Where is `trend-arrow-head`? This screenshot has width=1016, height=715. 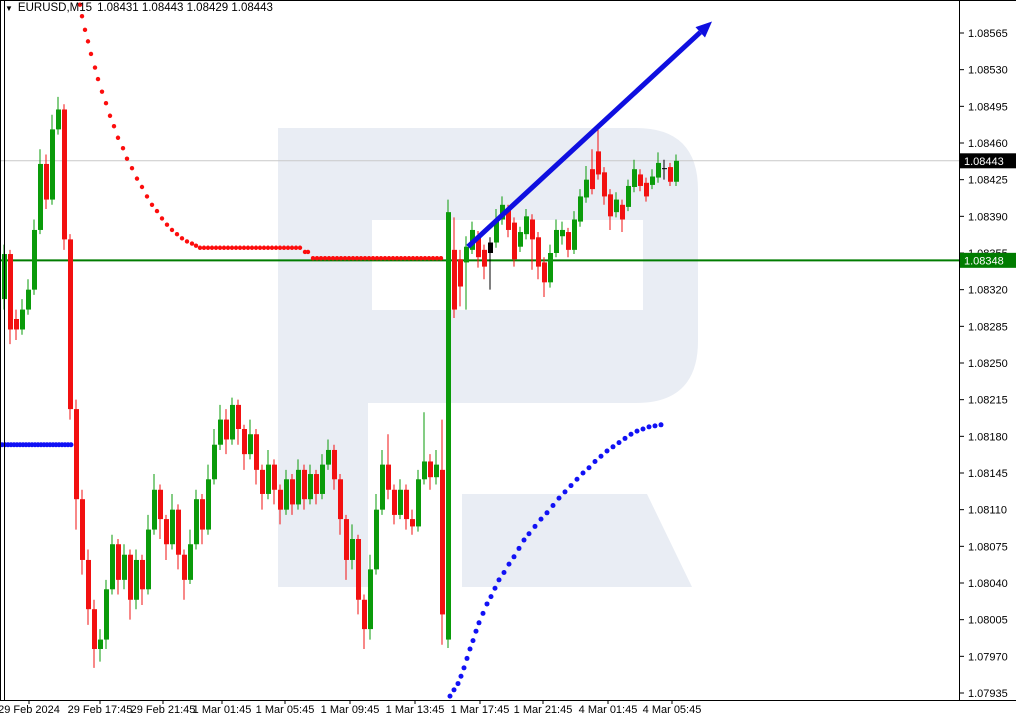
trend-arrow-head is located at coordinates (703, 29).